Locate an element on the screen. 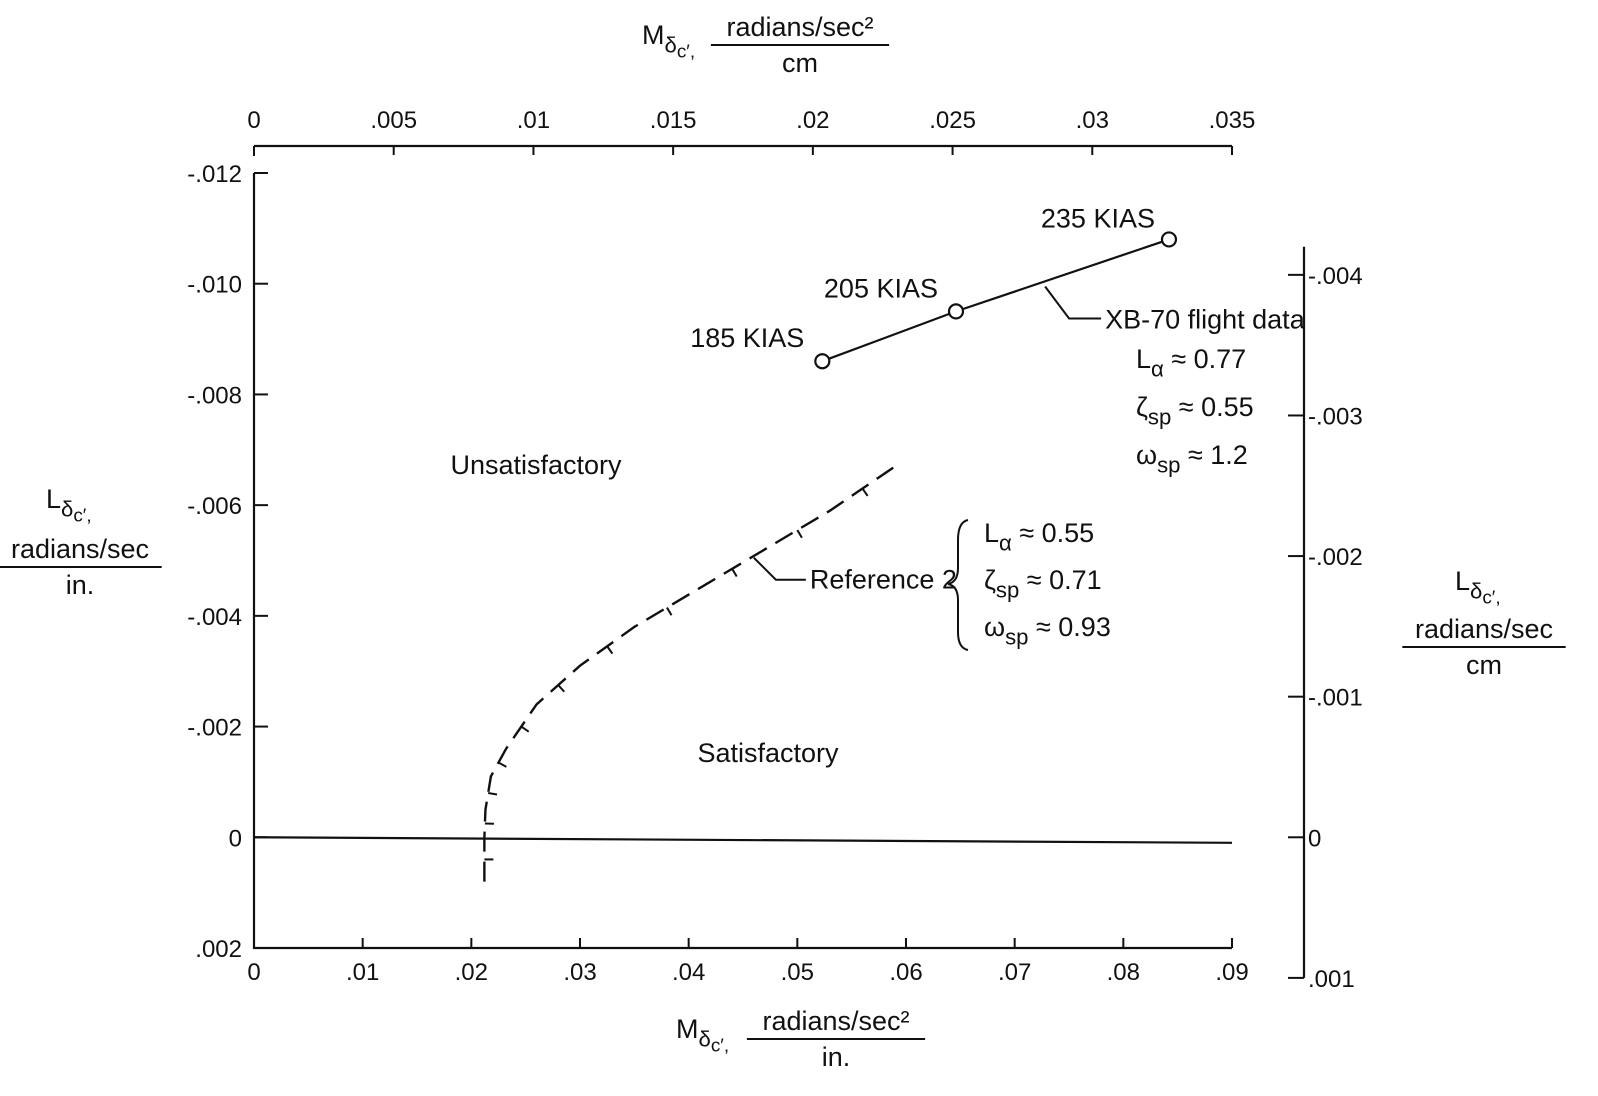  xb70-leader-line is located at coordinates (1073, 302).